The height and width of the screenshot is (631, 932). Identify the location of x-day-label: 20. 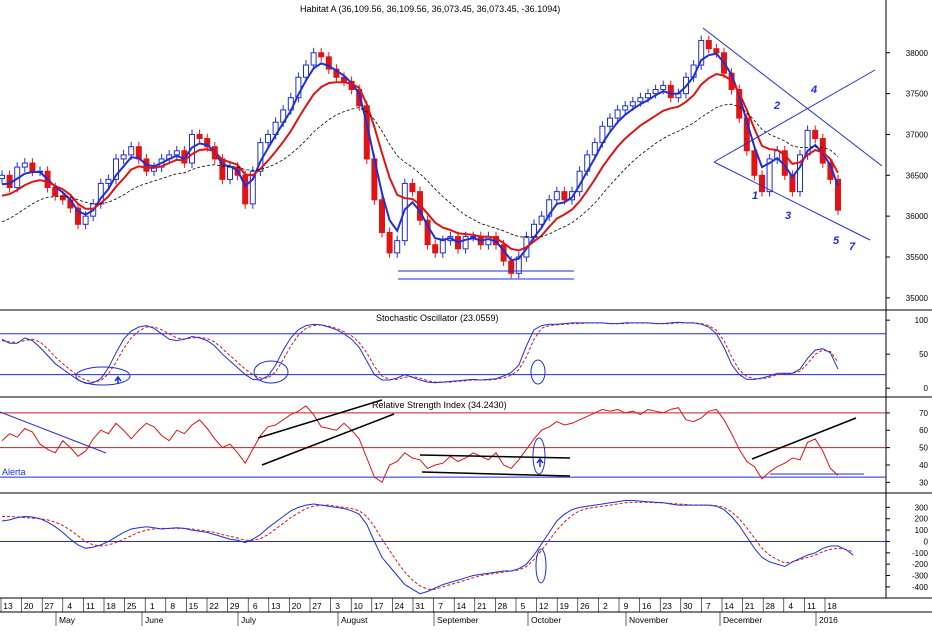
(297, 606).